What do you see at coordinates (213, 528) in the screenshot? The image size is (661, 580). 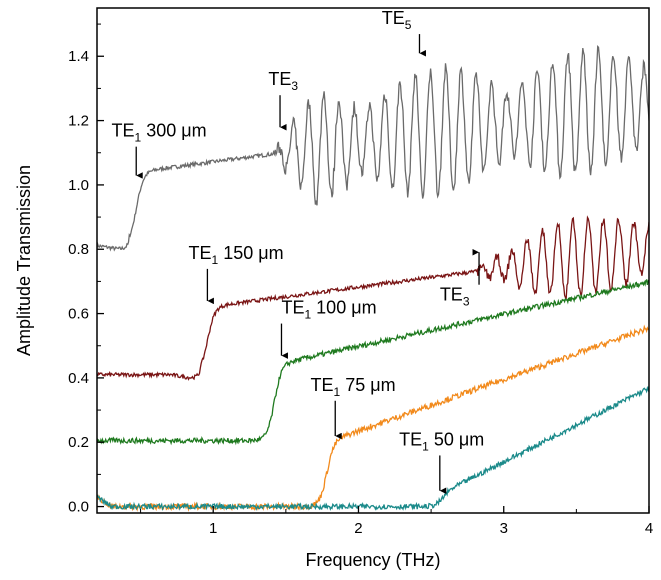 I see `x-tick-label: 1` at bounding box center [213, 528].